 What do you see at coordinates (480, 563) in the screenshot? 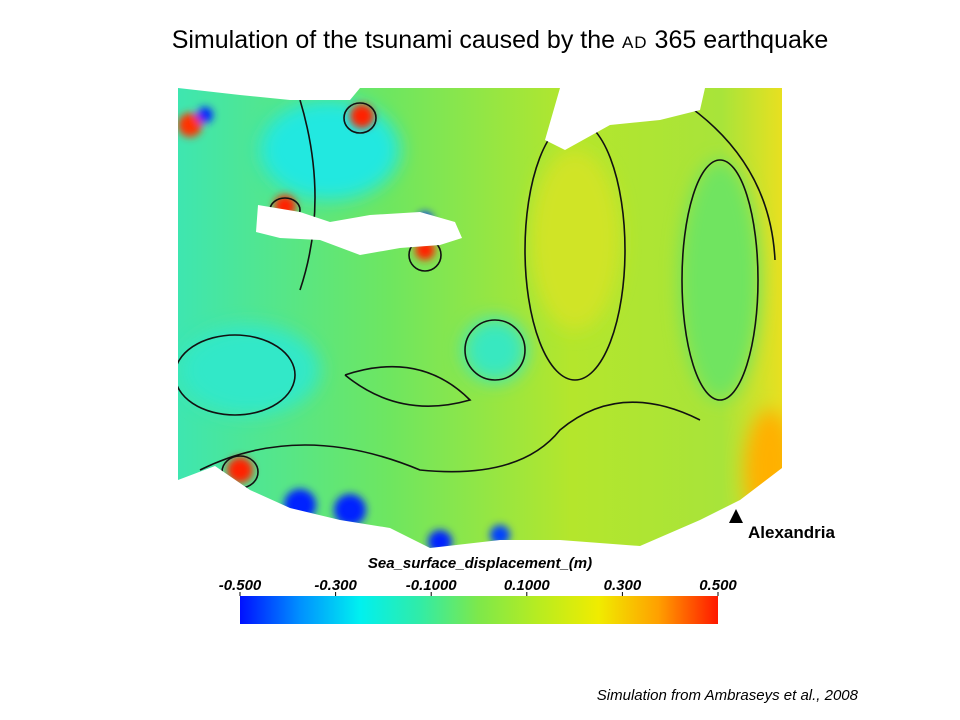
I see `colorbar-label: Sea_surface_displacement_(m)` at bounding box center [480, 563].